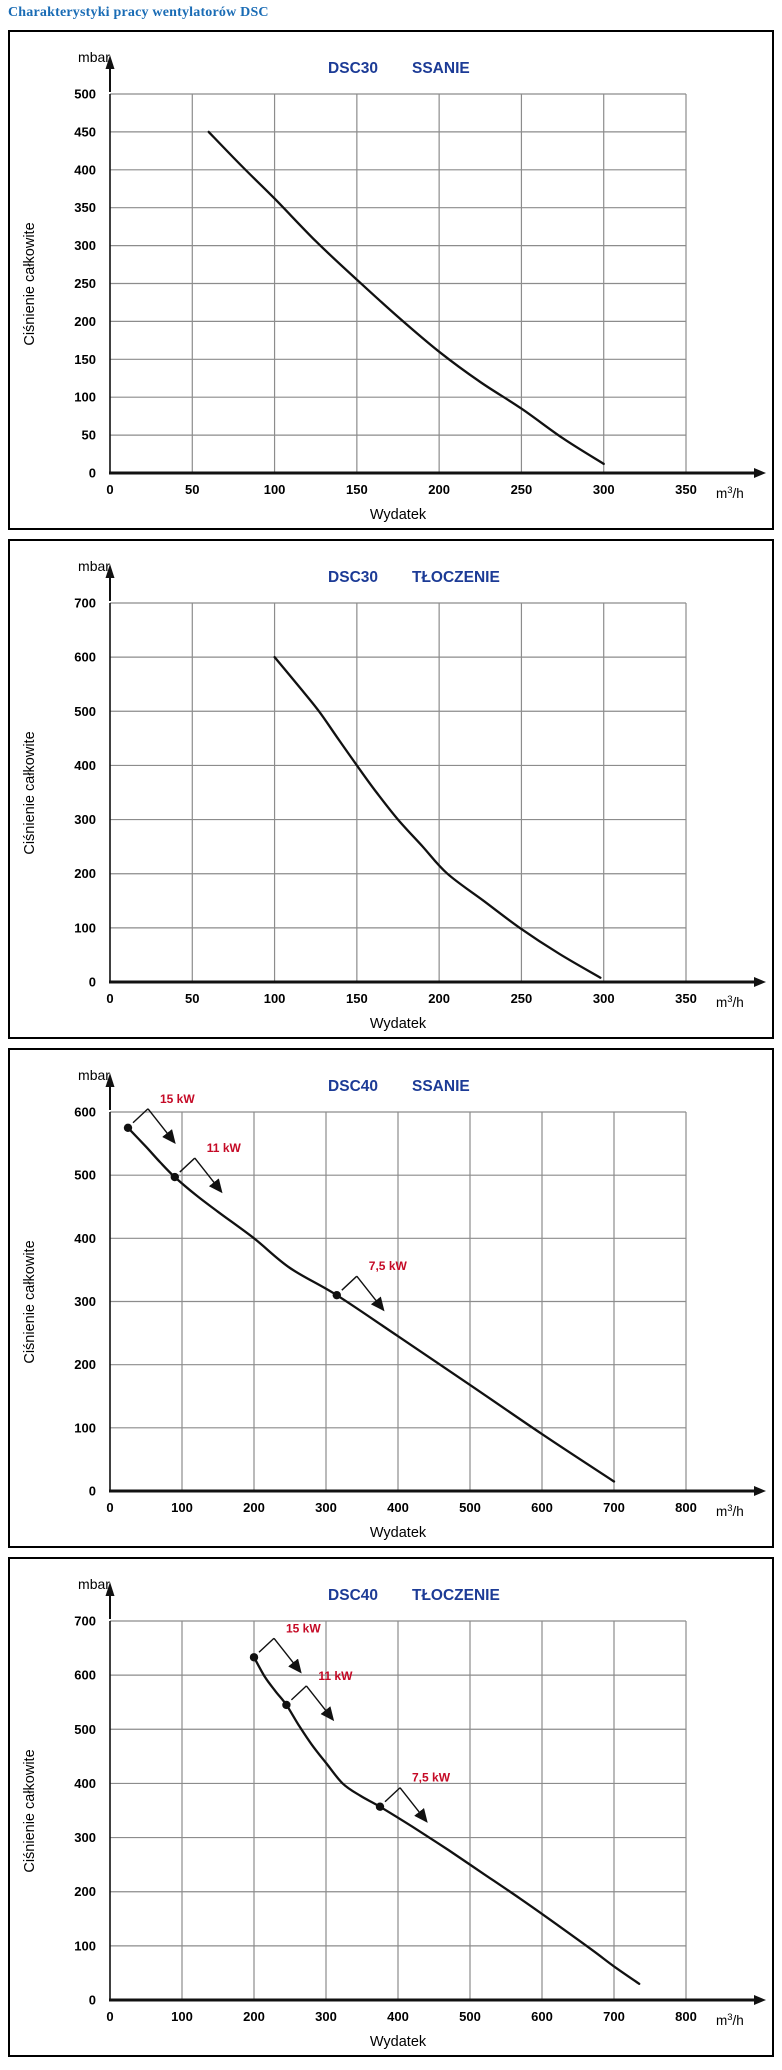 Image resolution: width=782 pixels, height=2070 pixels. I want to click on x-tick-label: 50, so click(192, 489).